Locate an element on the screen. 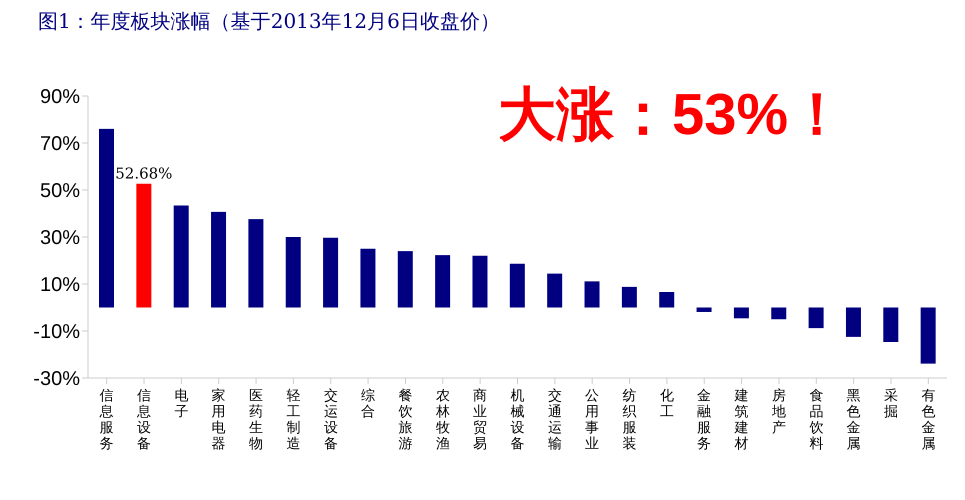  x-tick-label: 医药生物 is located at coordinates (256, 420).